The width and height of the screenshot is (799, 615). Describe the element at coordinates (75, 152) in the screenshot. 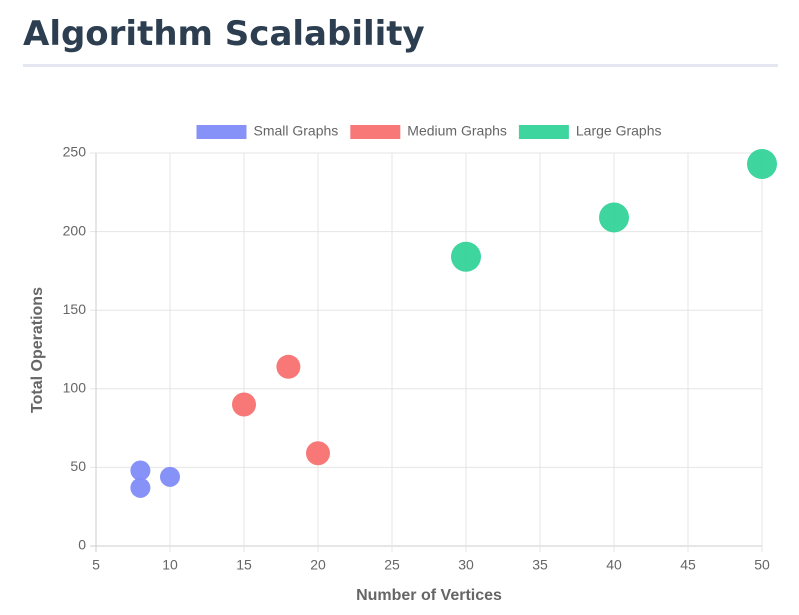

I see `y-tick-label: 250` at that location.